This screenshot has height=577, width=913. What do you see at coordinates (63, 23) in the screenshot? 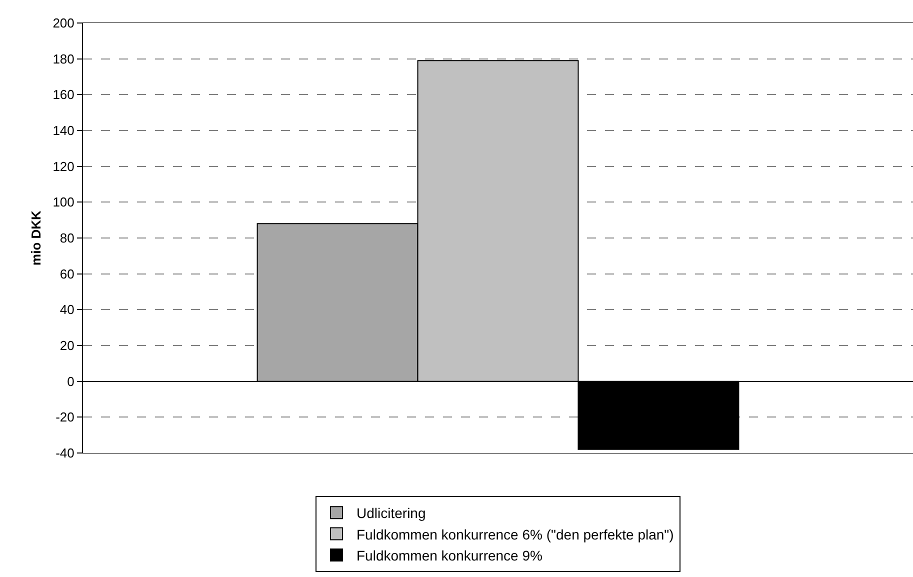
I see `y-tick-label: 200` at bounding box center [63, 23].